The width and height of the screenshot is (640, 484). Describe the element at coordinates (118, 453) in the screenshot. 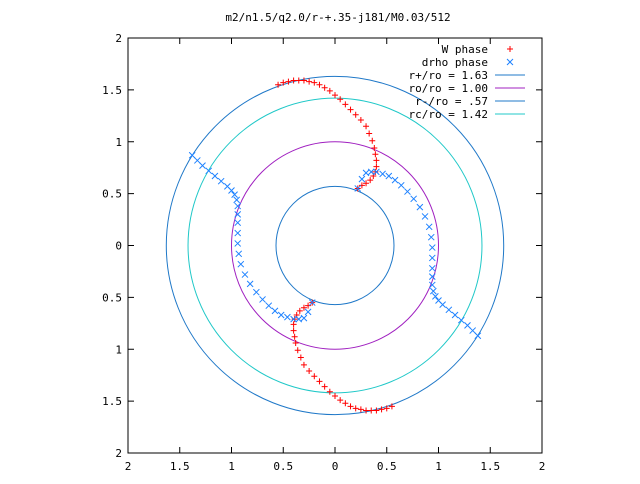

I see `y-tick-label-0: 2` at that location.